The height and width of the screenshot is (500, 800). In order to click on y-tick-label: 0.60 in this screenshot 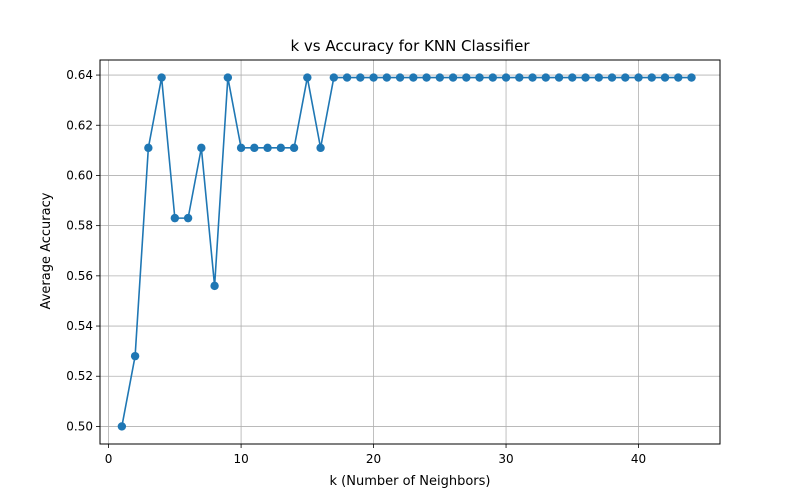, I will do `click(79, 175)`.